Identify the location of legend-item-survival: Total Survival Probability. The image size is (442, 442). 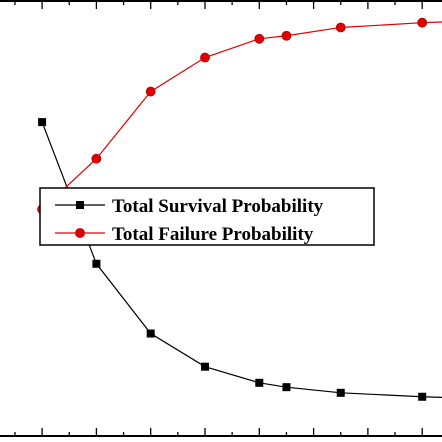
(189, 206).